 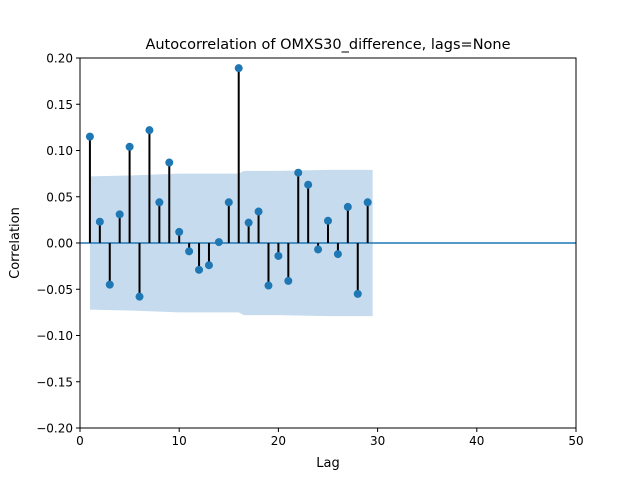 I want to click on x-tick-label: 0, so click(x=80, y=441).